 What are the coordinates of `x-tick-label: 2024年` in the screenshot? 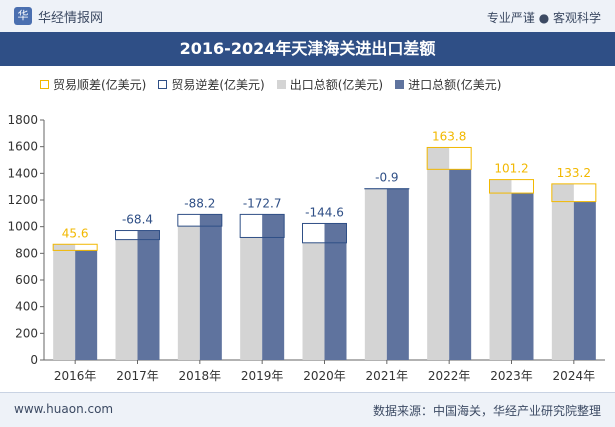 It's located at (574, 376).